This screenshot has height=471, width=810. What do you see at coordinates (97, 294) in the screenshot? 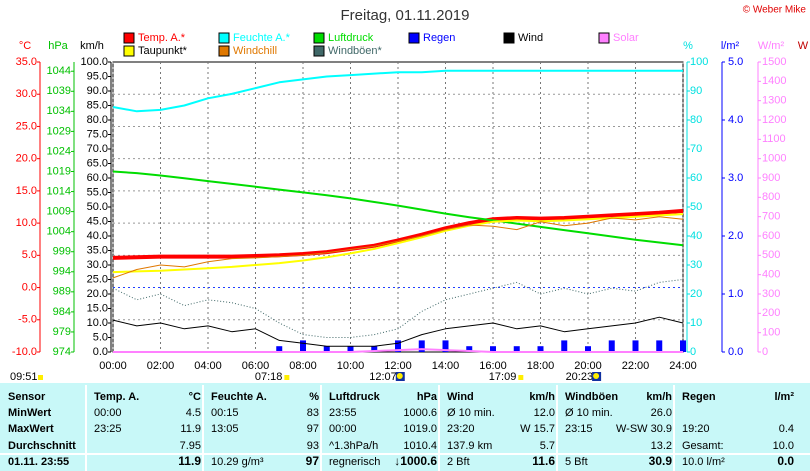
I see `y-tick-label: 20.0` at bounding box center [97, 294].